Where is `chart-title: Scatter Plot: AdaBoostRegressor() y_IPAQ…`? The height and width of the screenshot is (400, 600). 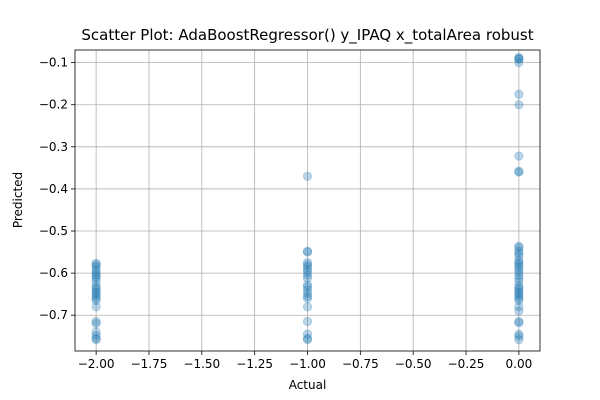 chart-title: Scatter Plot: AdaBoostRegressor() y_IPAQ… is located at coordinates (307, 35).